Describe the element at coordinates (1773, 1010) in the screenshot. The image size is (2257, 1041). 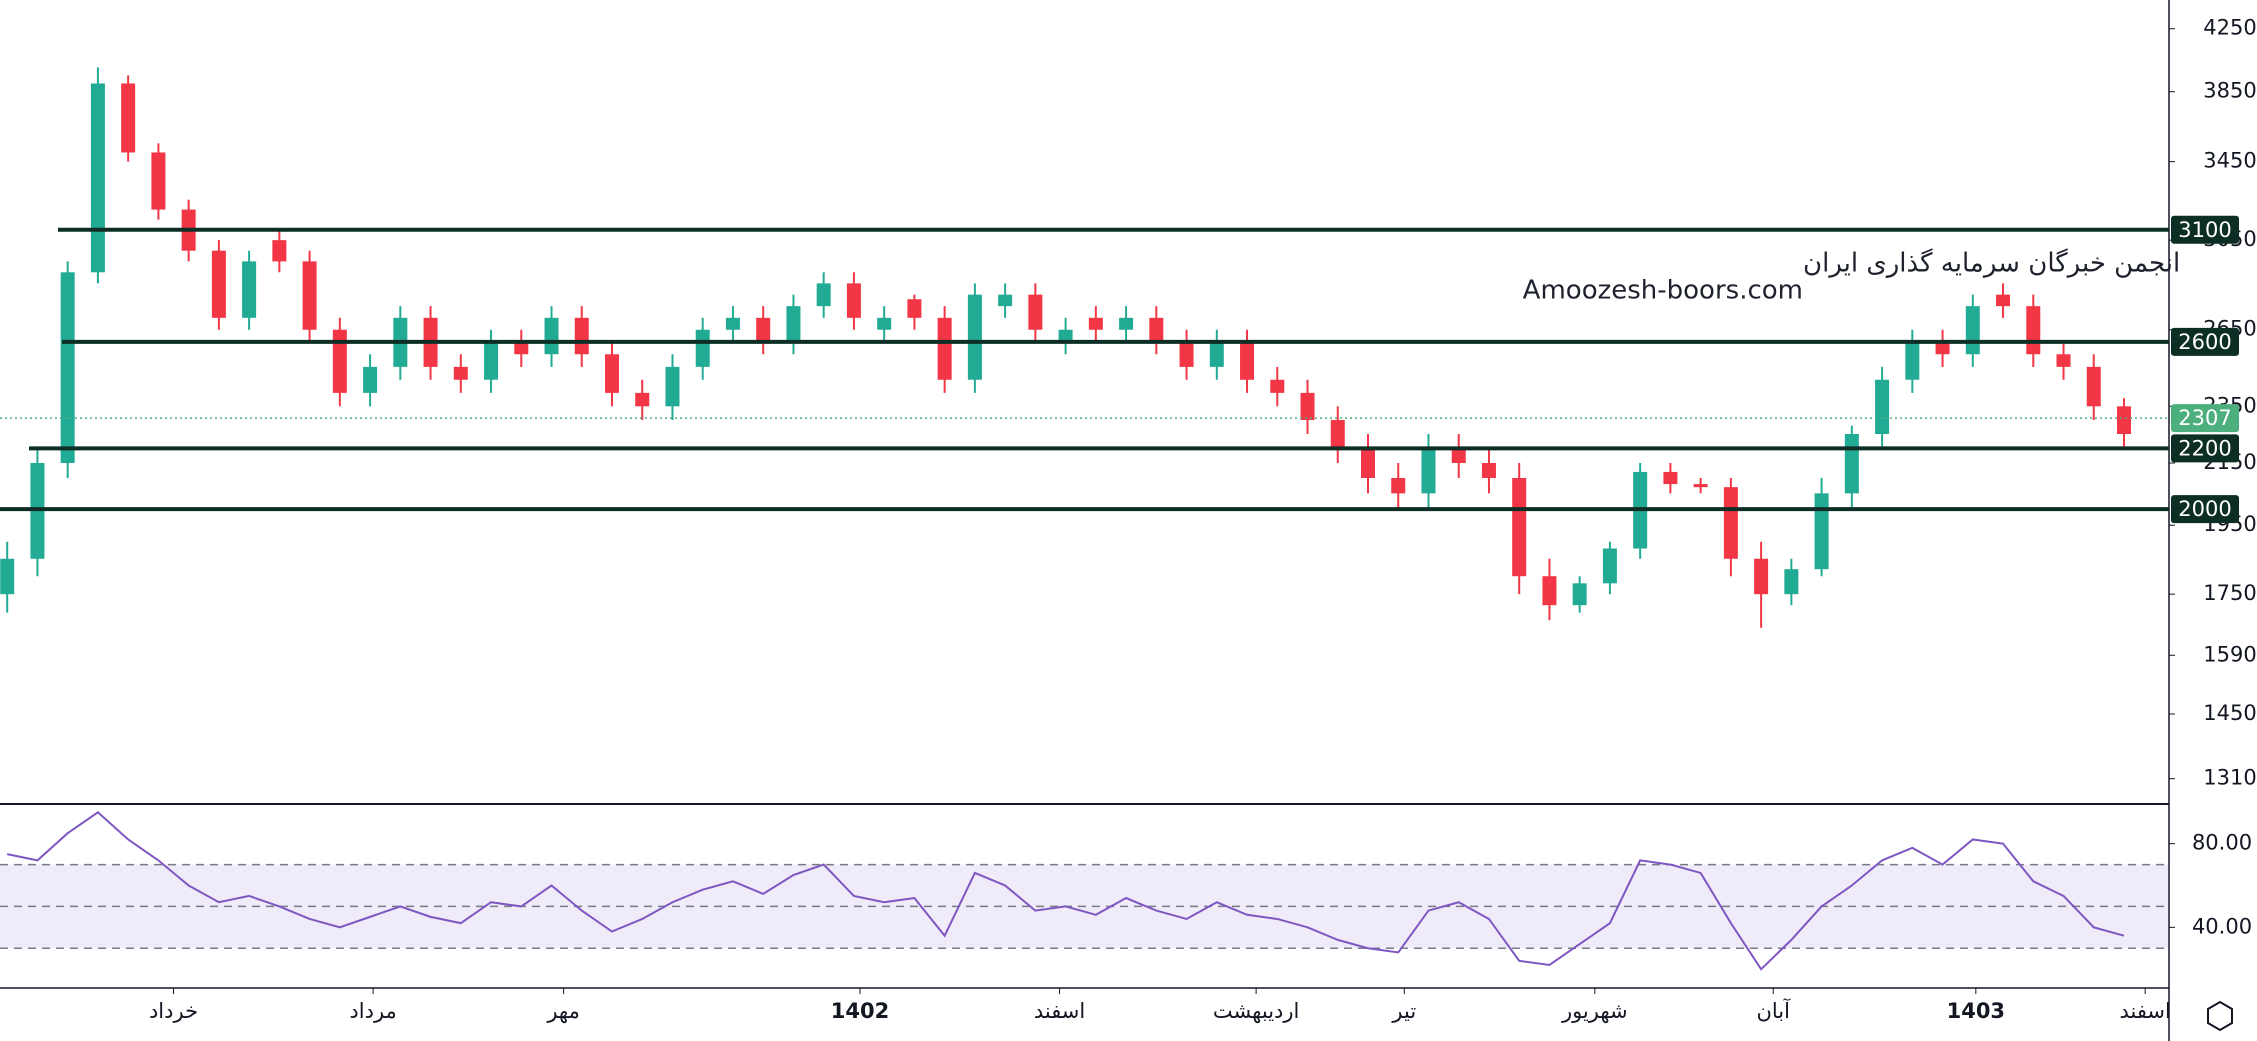
I see `x-tick-label: آبان` at that location.